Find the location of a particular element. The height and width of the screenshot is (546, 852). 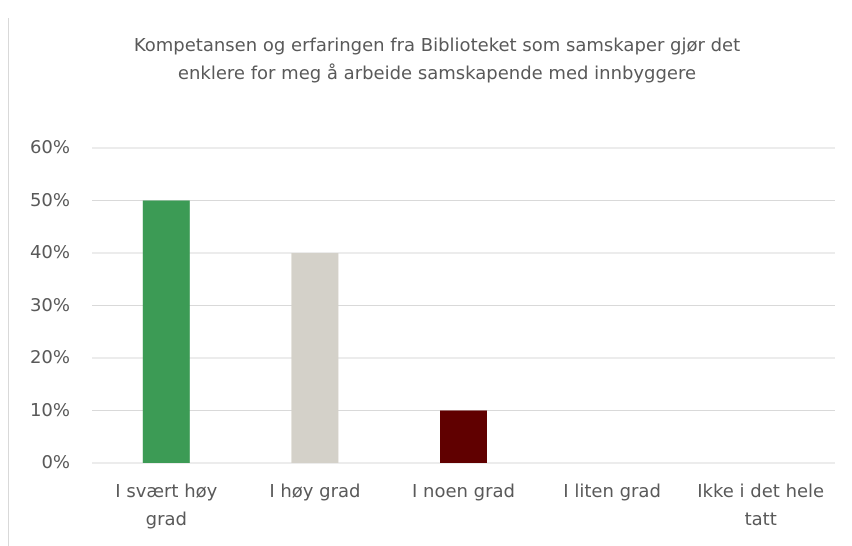

y-tick-label: 40% is located at coordinates (49, 252).